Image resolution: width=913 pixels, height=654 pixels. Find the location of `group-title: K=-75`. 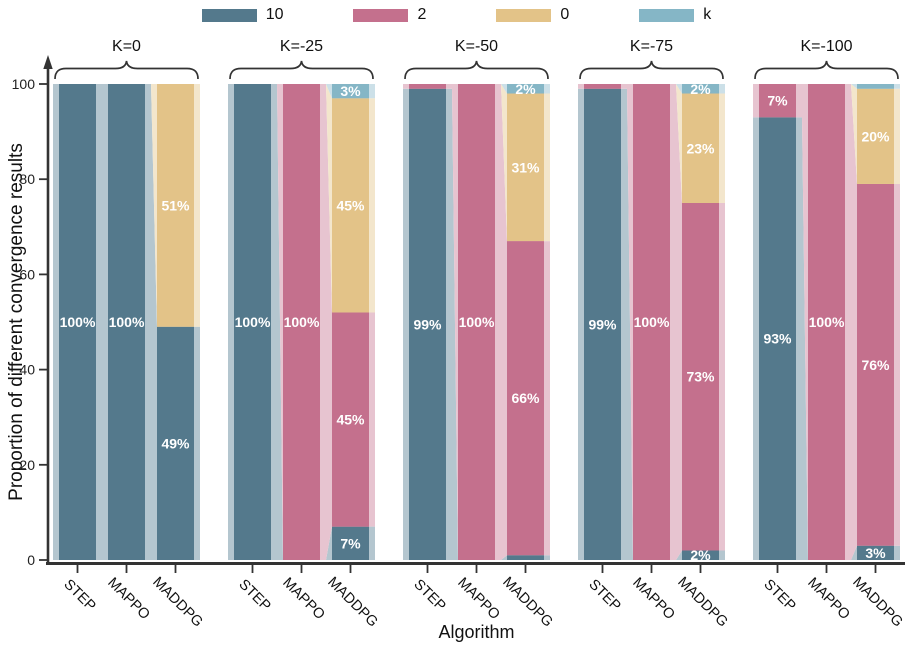

group-title: K=-75 is located at coordinates (651, 46).